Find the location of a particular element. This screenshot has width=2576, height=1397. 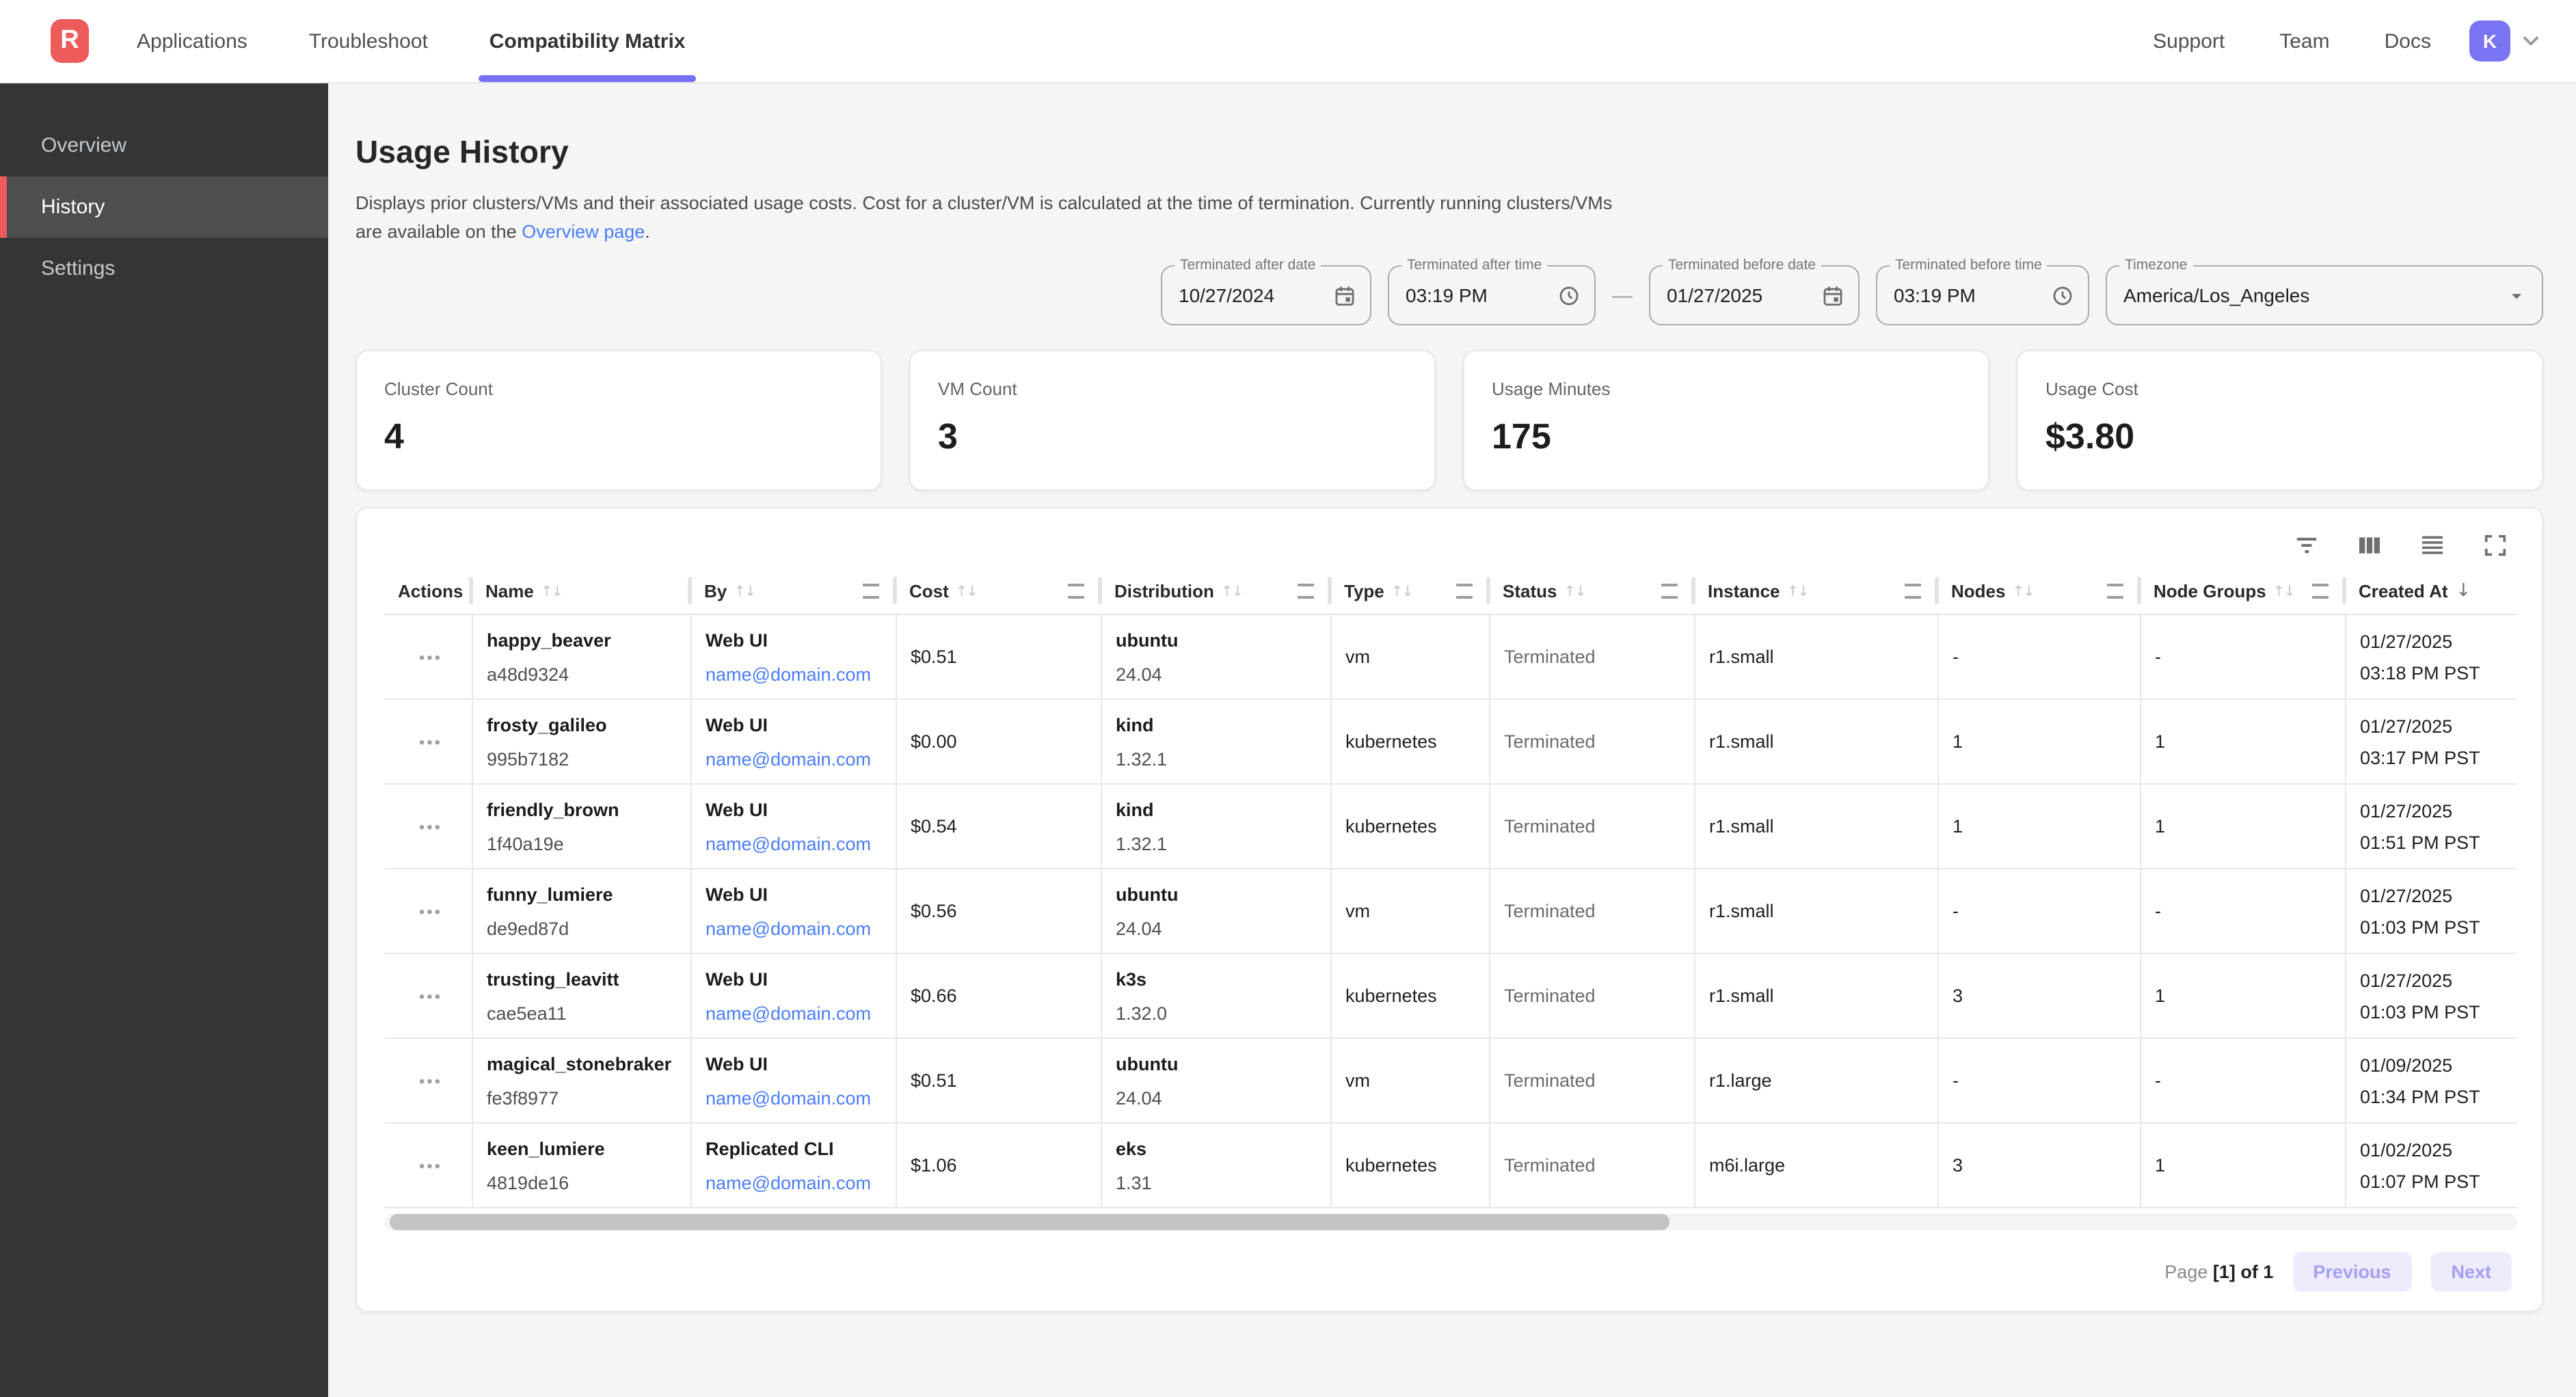

column-header-type: Type ↑↓ is located at coordinates (1410, 591).